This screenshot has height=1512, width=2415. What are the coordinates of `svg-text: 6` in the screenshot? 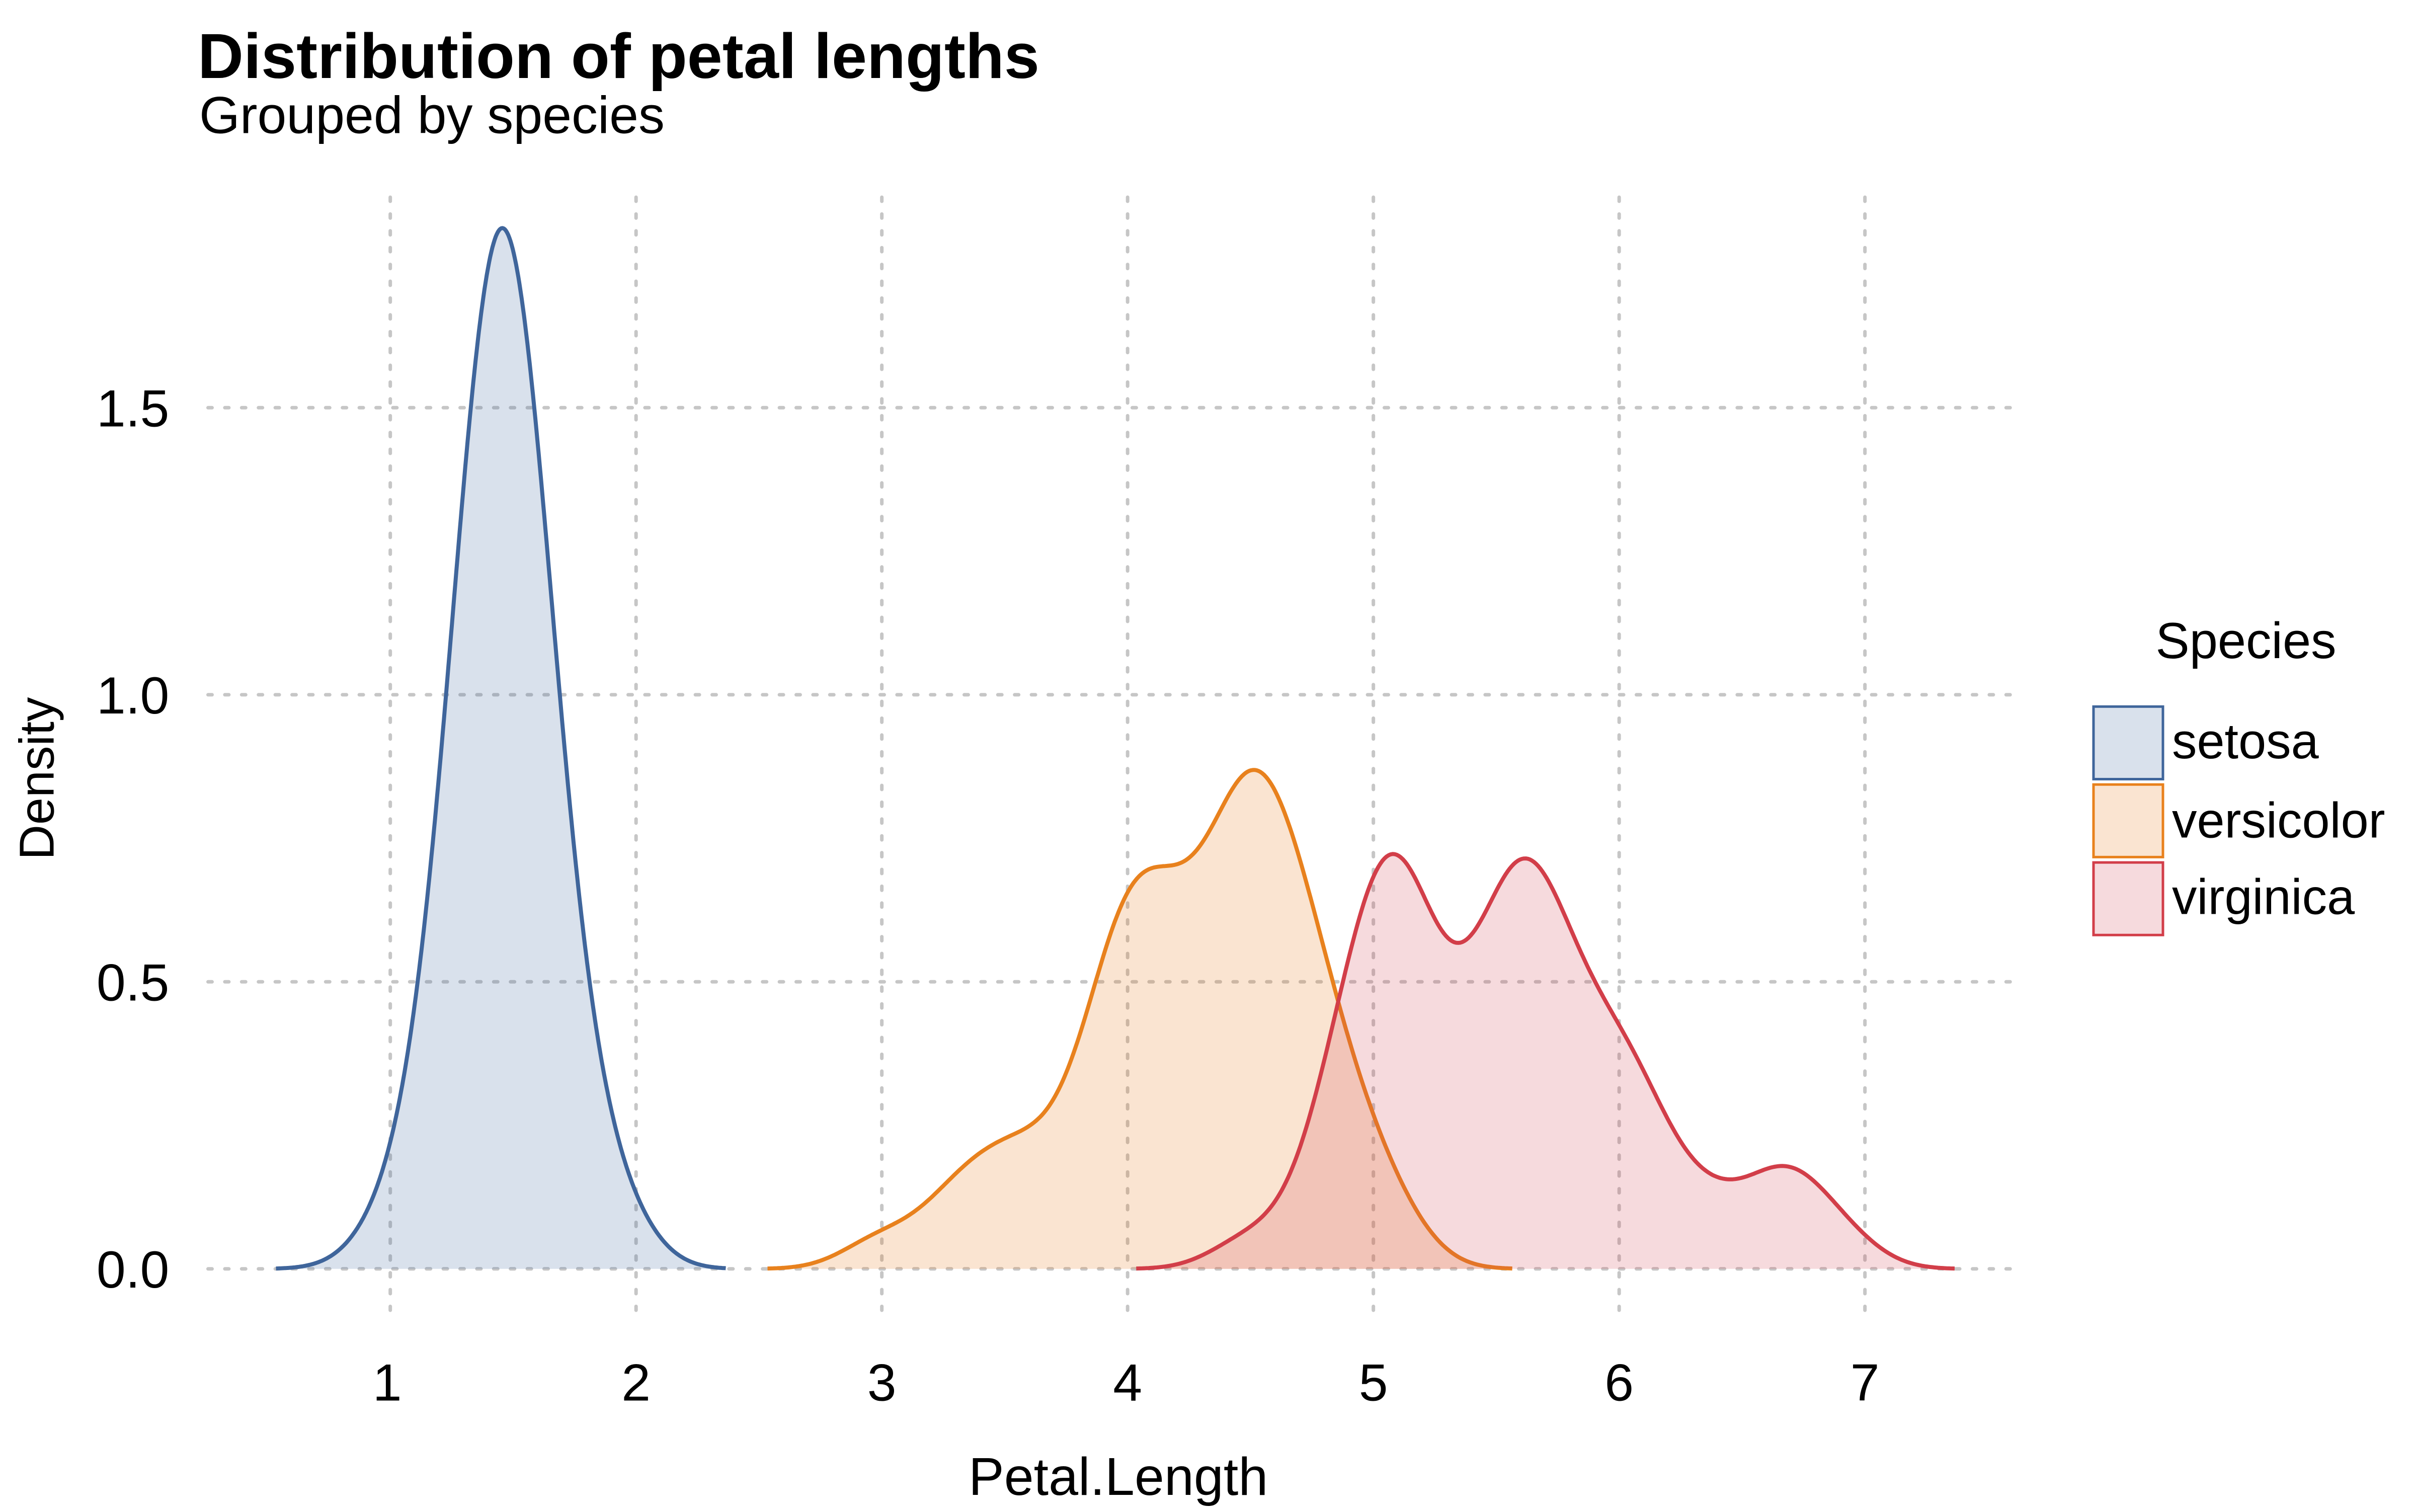 It's located at (1619, 1383).